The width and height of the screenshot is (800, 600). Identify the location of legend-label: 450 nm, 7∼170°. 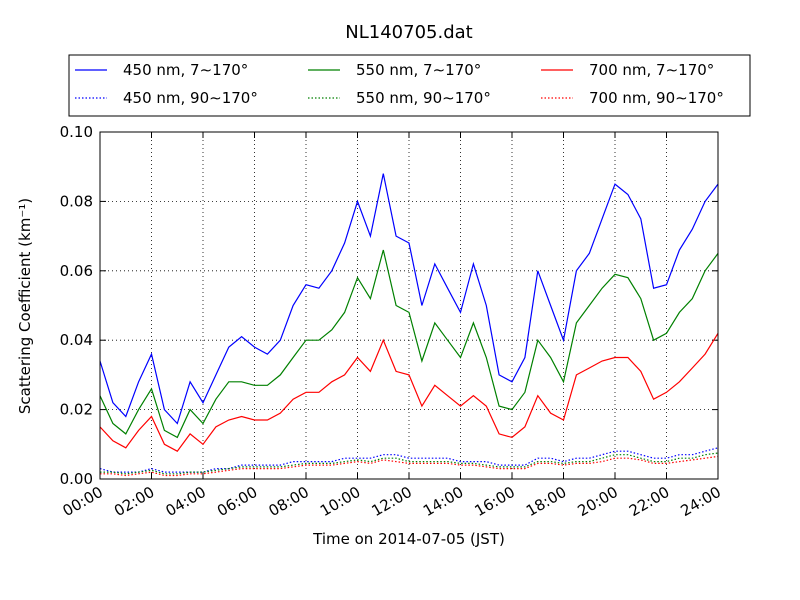
(185, 70).